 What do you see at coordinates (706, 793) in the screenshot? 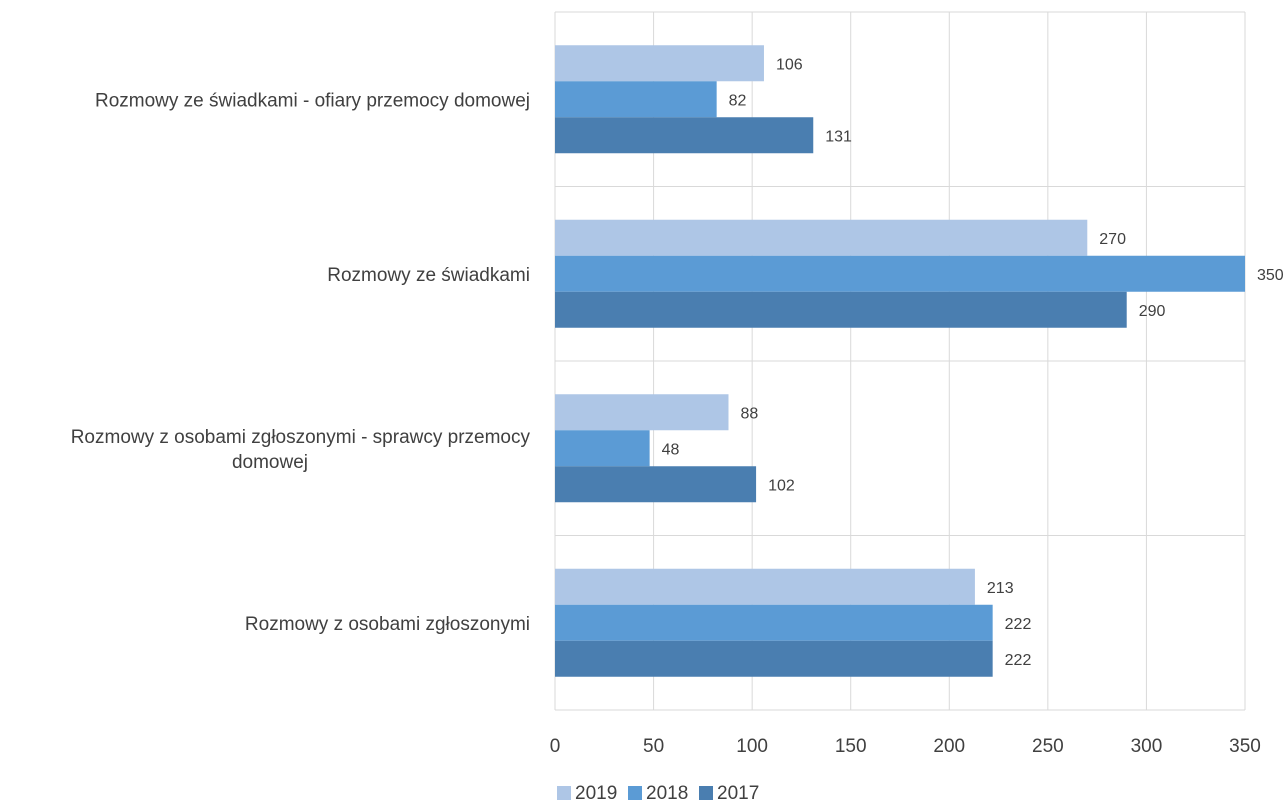
I see `legend-swatch-2017` at bounding box center [706, 793].